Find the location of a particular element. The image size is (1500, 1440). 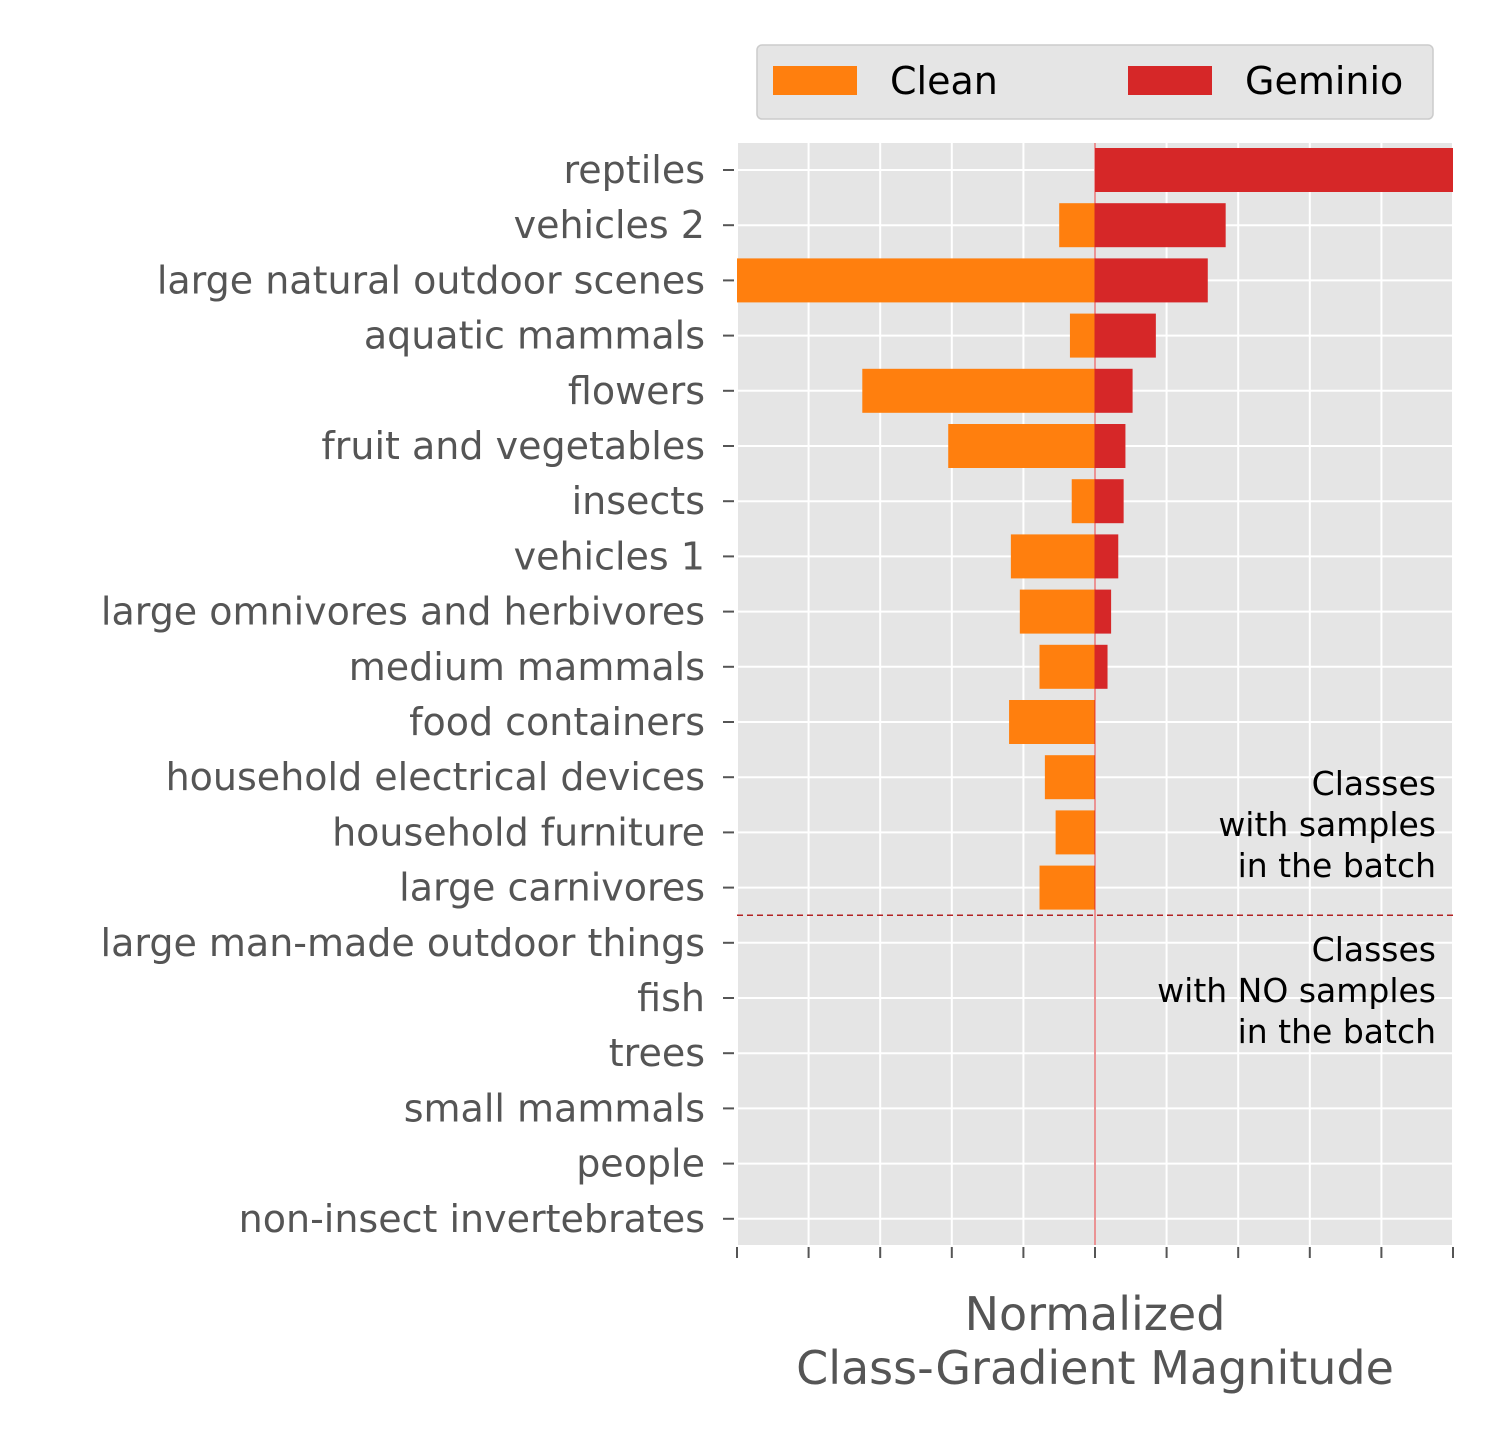

x-axis-label-line-2: Class-Gradient Magnitude is located at coordinates (1095, 1368).